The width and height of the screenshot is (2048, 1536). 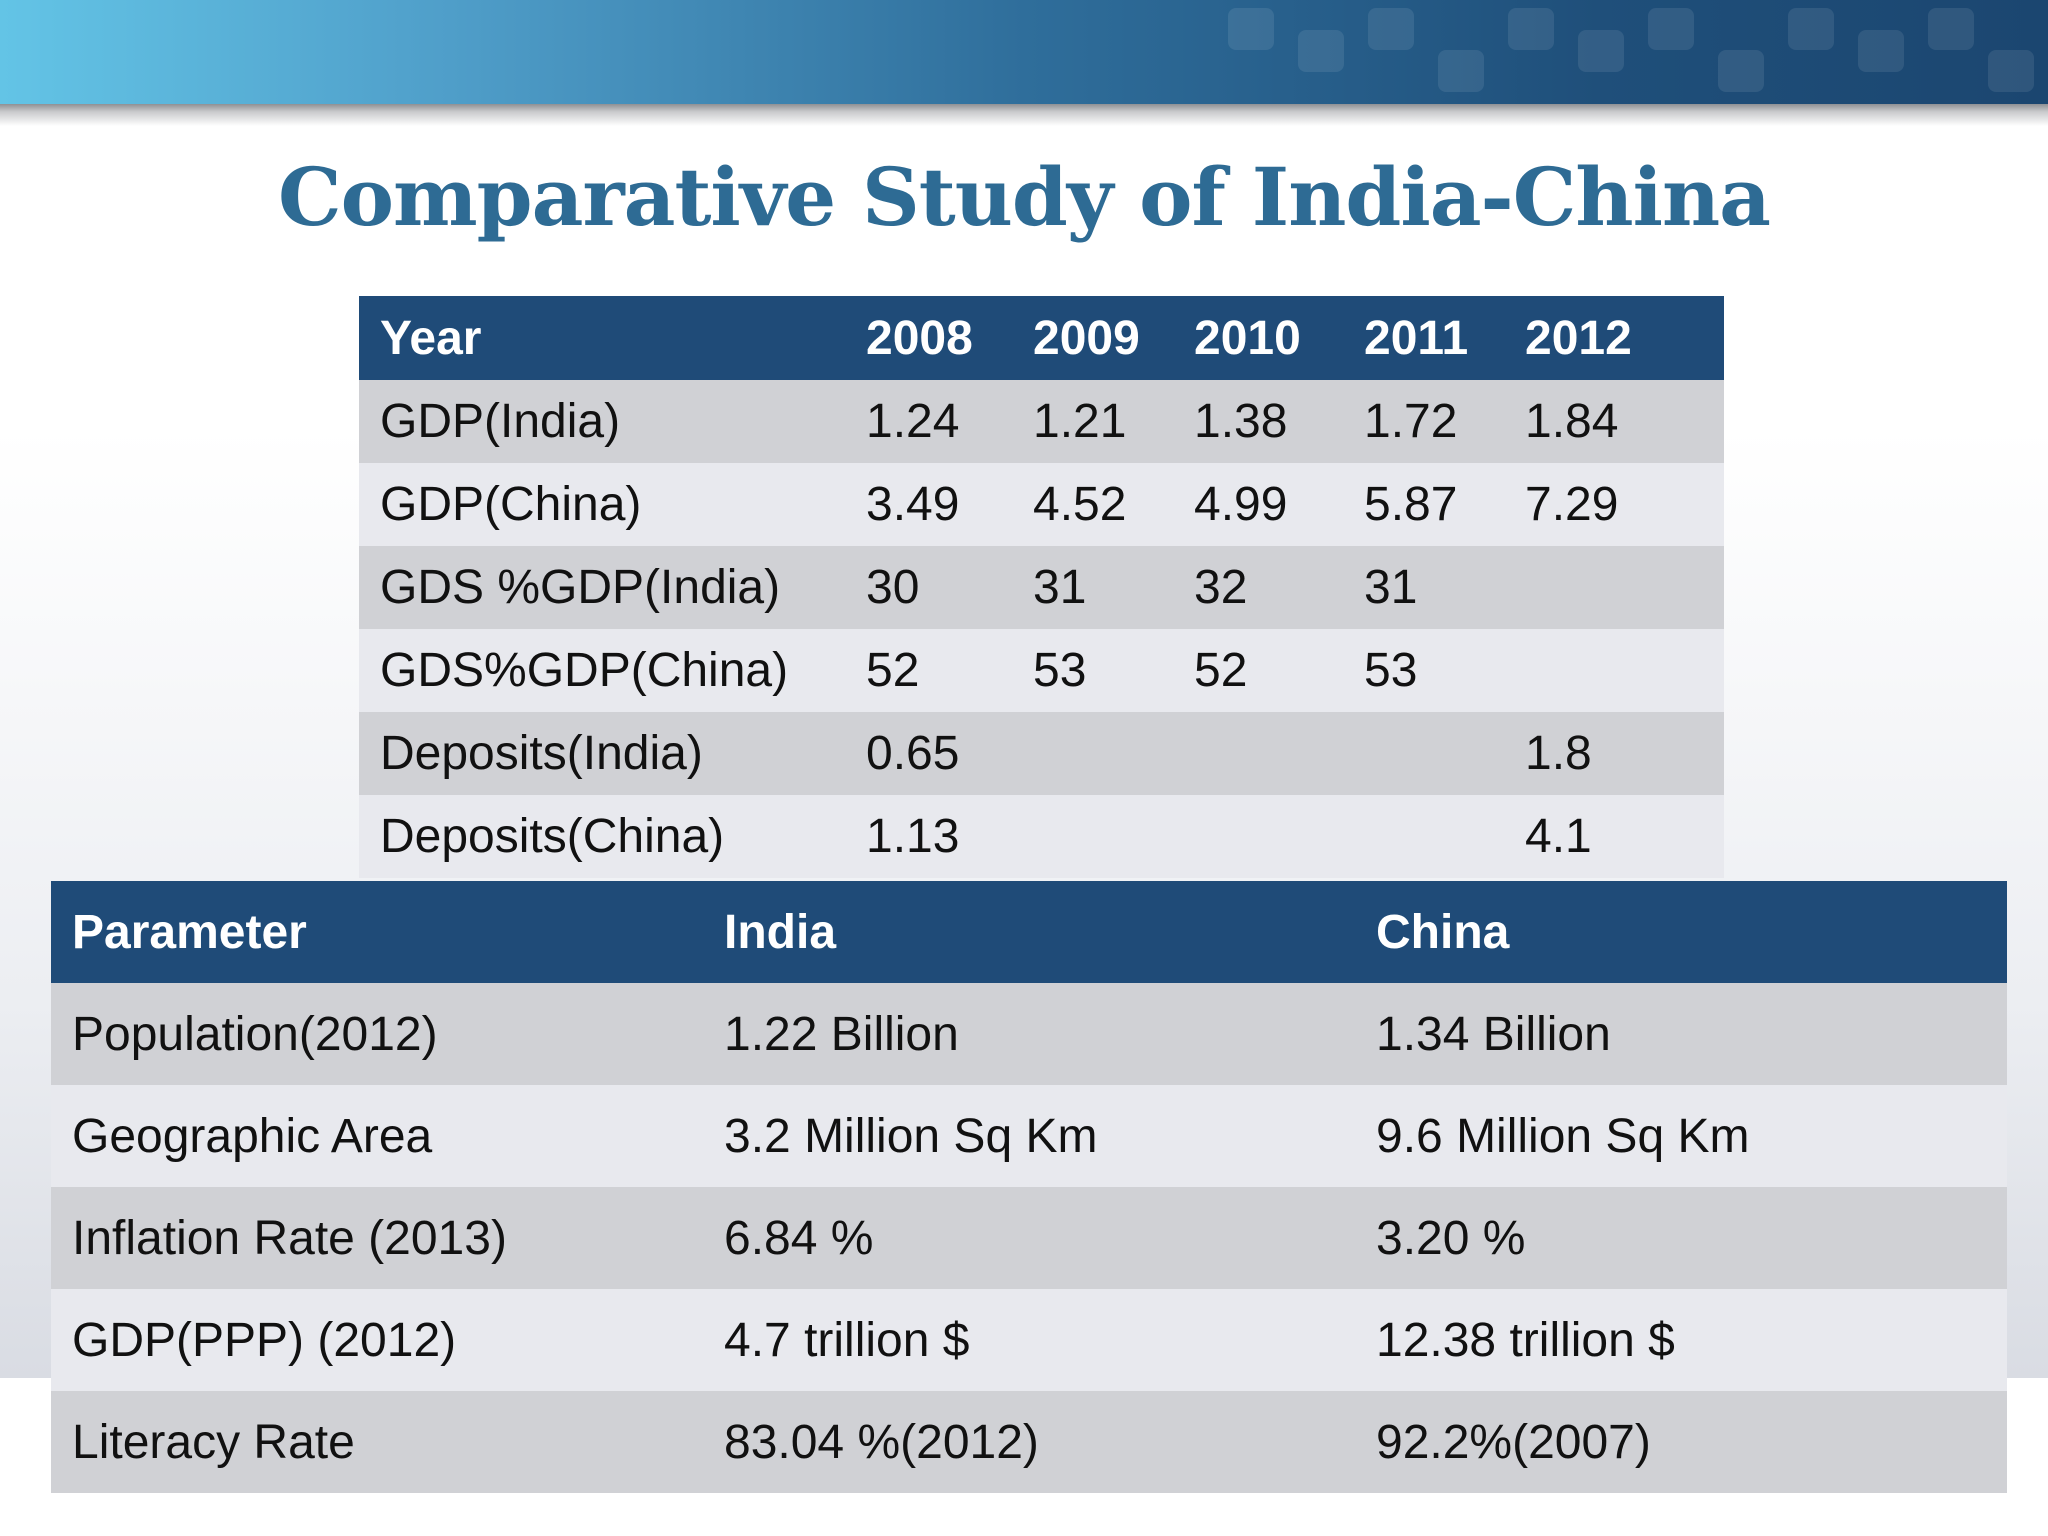 What do you see at coordinates (1024, 52) in the screenshot?
I see `top-banner` at bounding box center [1024, 52].